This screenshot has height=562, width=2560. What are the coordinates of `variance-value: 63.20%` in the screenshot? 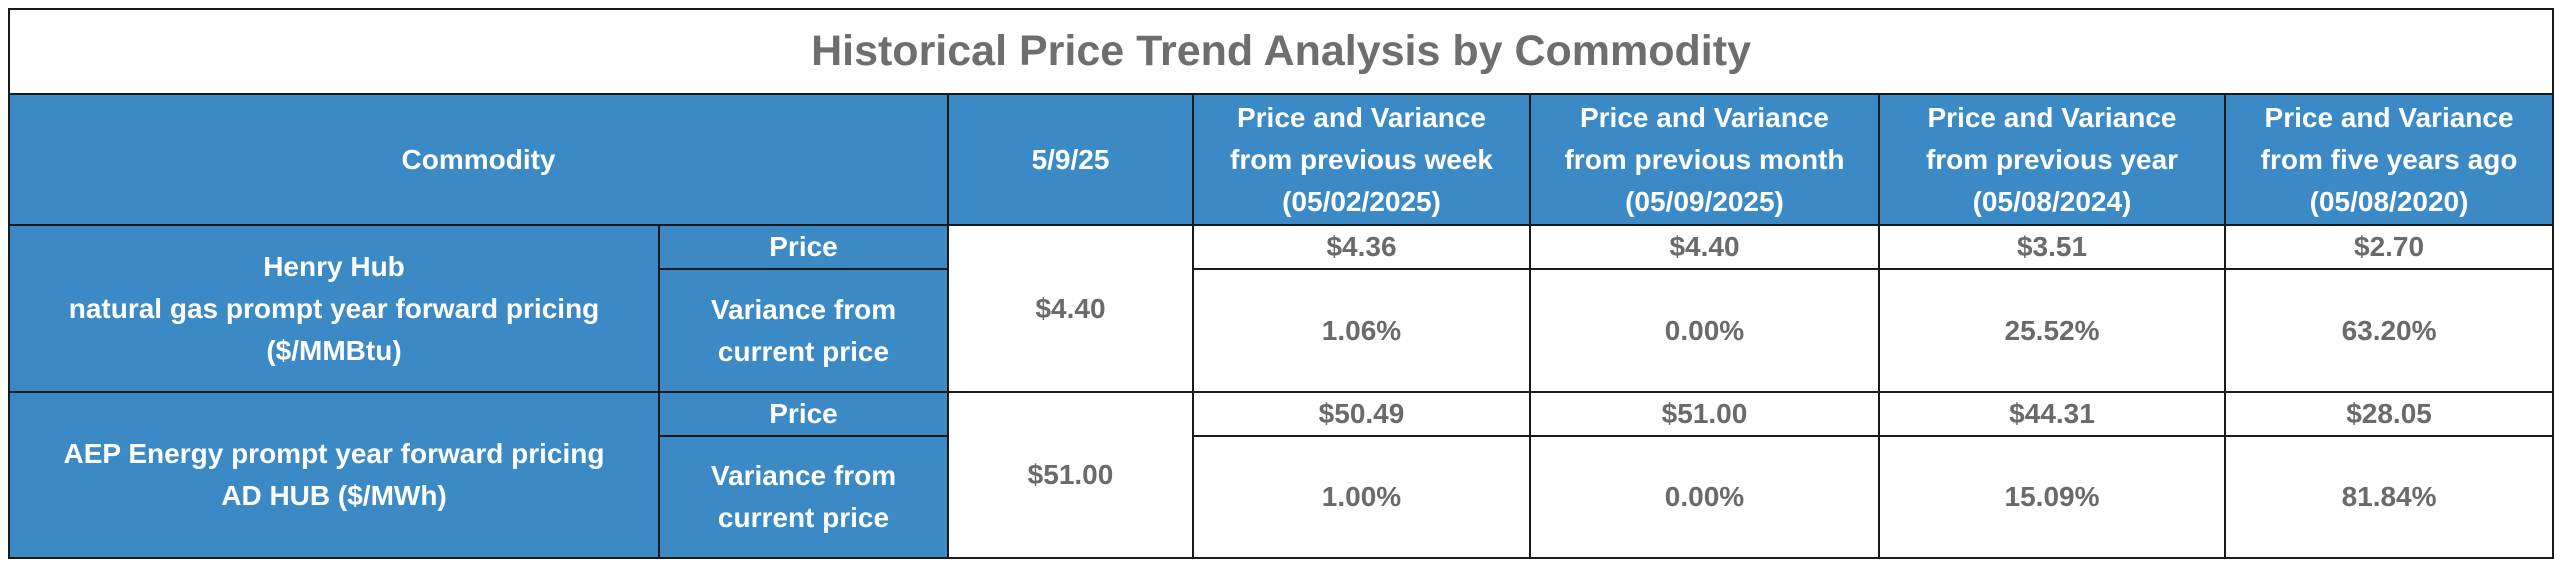 It's located at (2389, 330).